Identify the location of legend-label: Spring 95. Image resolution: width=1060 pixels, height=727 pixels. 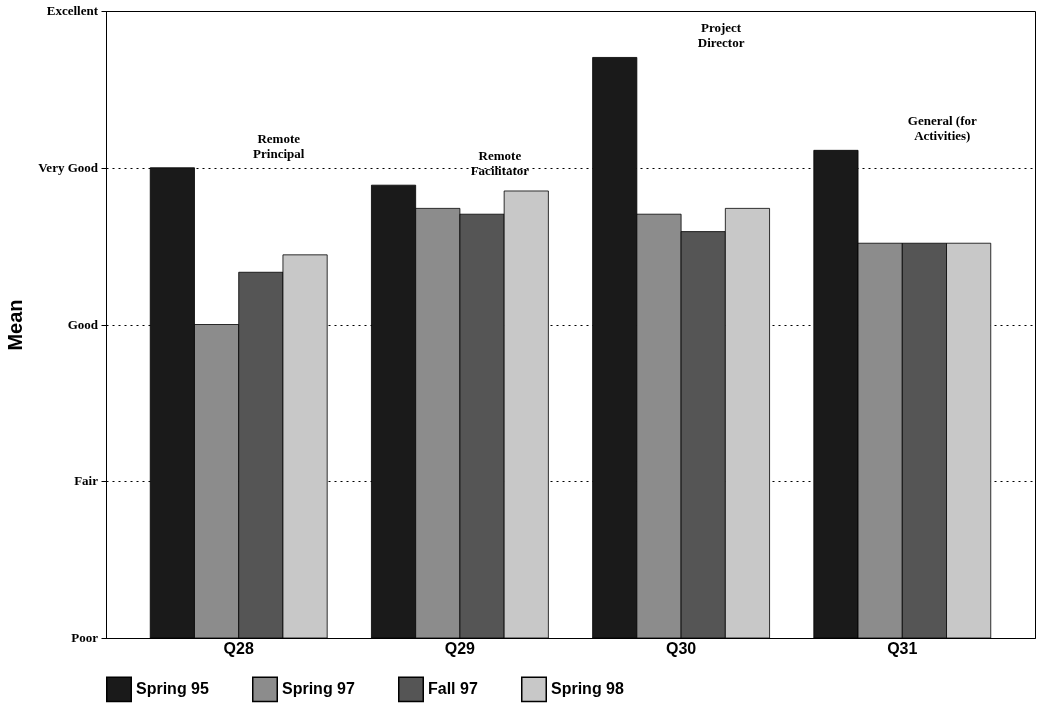
(173, 689).